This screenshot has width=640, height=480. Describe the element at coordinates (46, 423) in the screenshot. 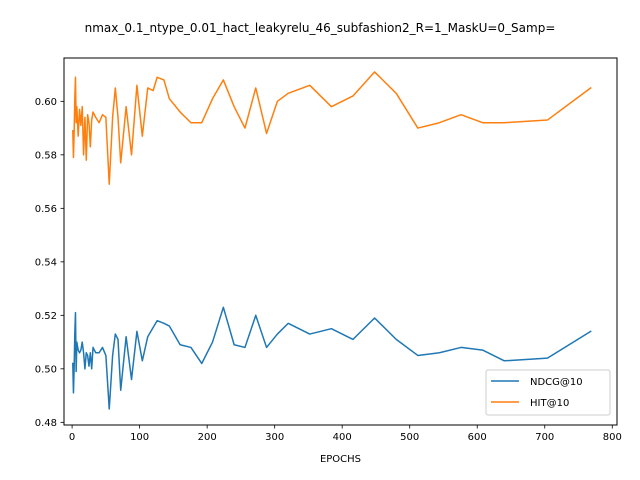

I see `y-tick-label: 0.48` at that location.